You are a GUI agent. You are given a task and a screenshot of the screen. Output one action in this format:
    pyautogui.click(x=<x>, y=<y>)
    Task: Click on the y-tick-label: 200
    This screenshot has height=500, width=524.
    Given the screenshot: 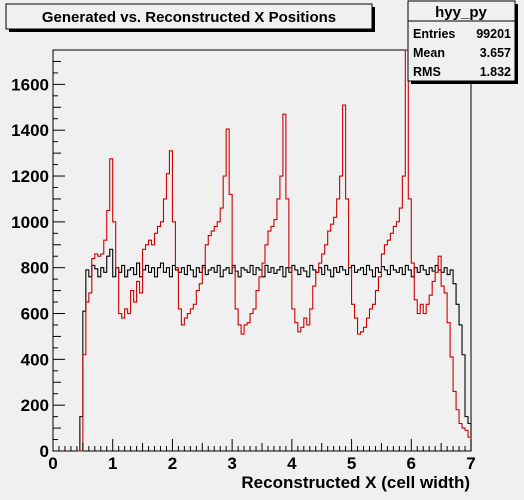 What is the action you would take?
    pyautogui.click(x=35, y=405)
    